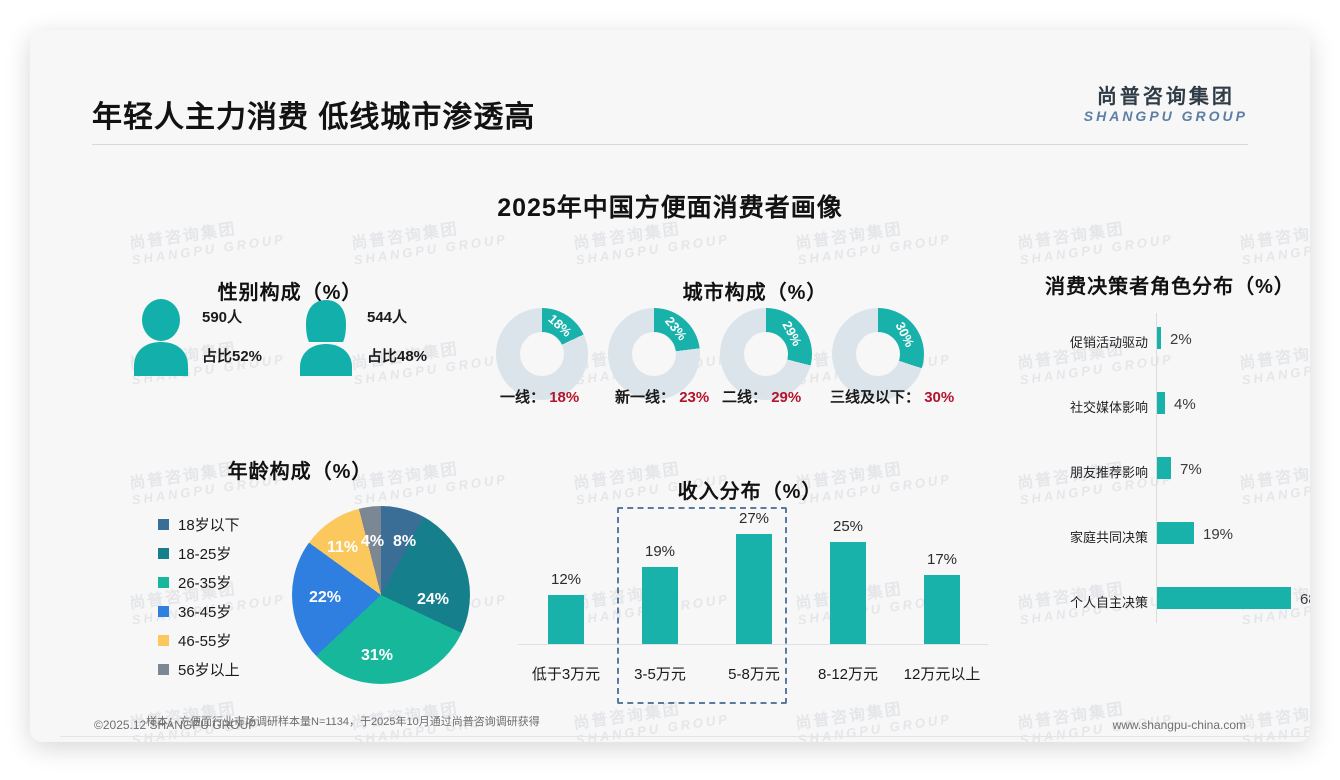  What do you see at coordinates (232, 356) in the screenshot?
I see `male-share: 占比52%` at bounding box center [232, 356].